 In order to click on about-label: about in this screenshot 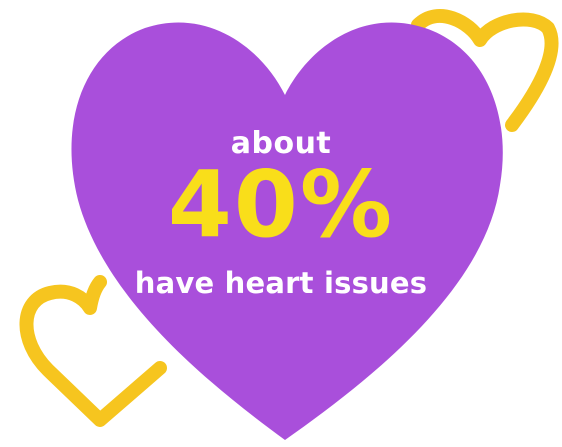, I will do `click(281, 143)`.